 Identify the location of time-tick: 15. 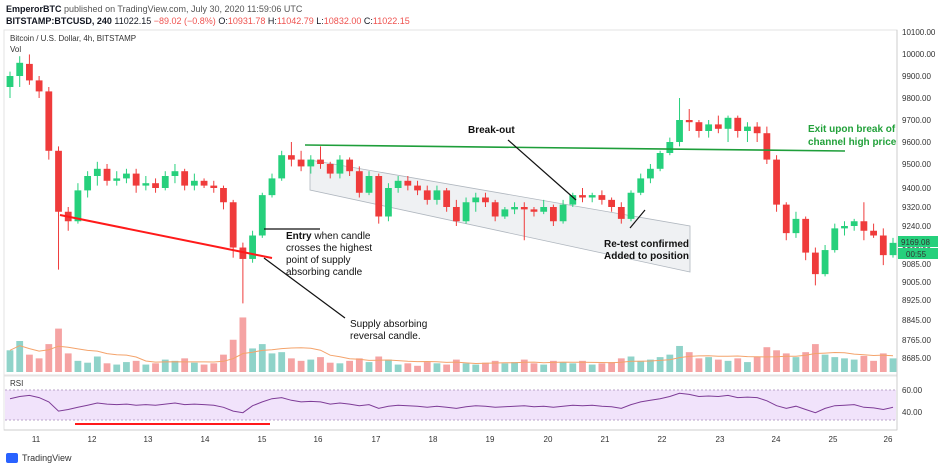
(262, 439).